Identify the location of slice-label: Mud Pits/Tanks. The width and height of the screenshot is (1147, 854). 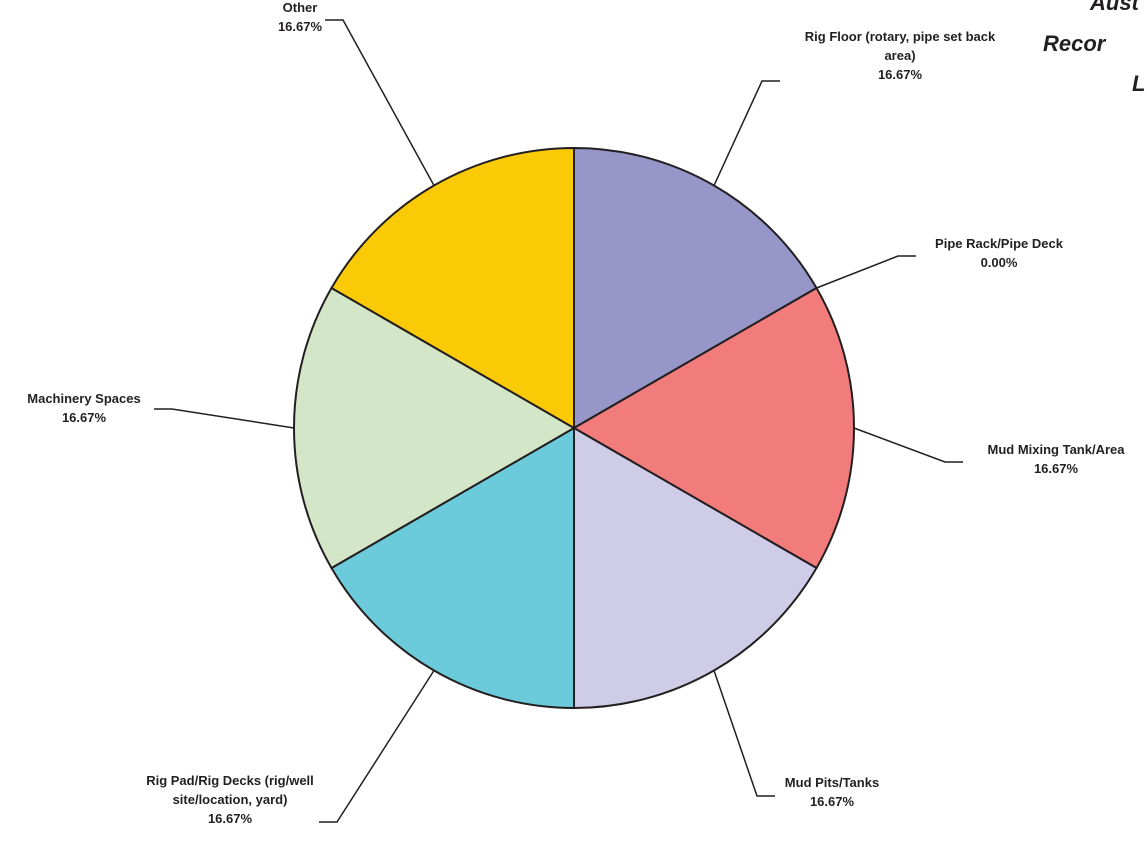
(832, 782).